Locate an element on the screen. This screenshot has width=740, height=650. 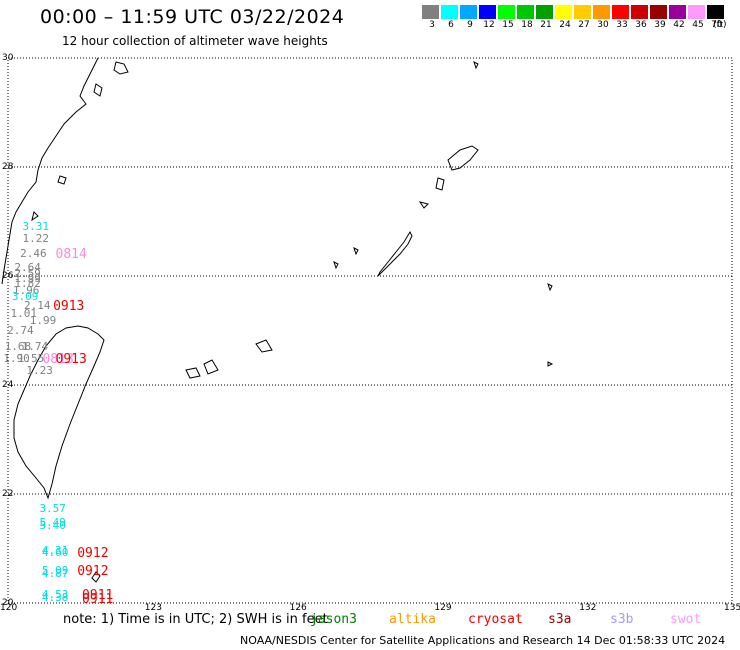
colorbar-tick-label: 45 is located at coordinates (698, 25).